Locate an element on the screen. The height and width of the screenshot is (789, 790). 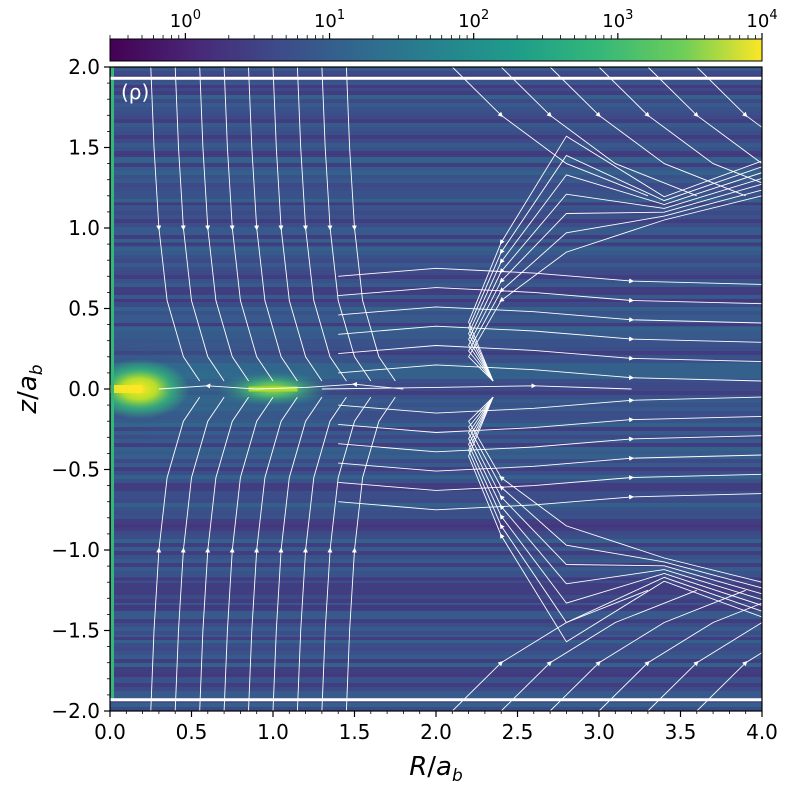
x-tick-label: 1.5 is located at coordinates (355, 732).